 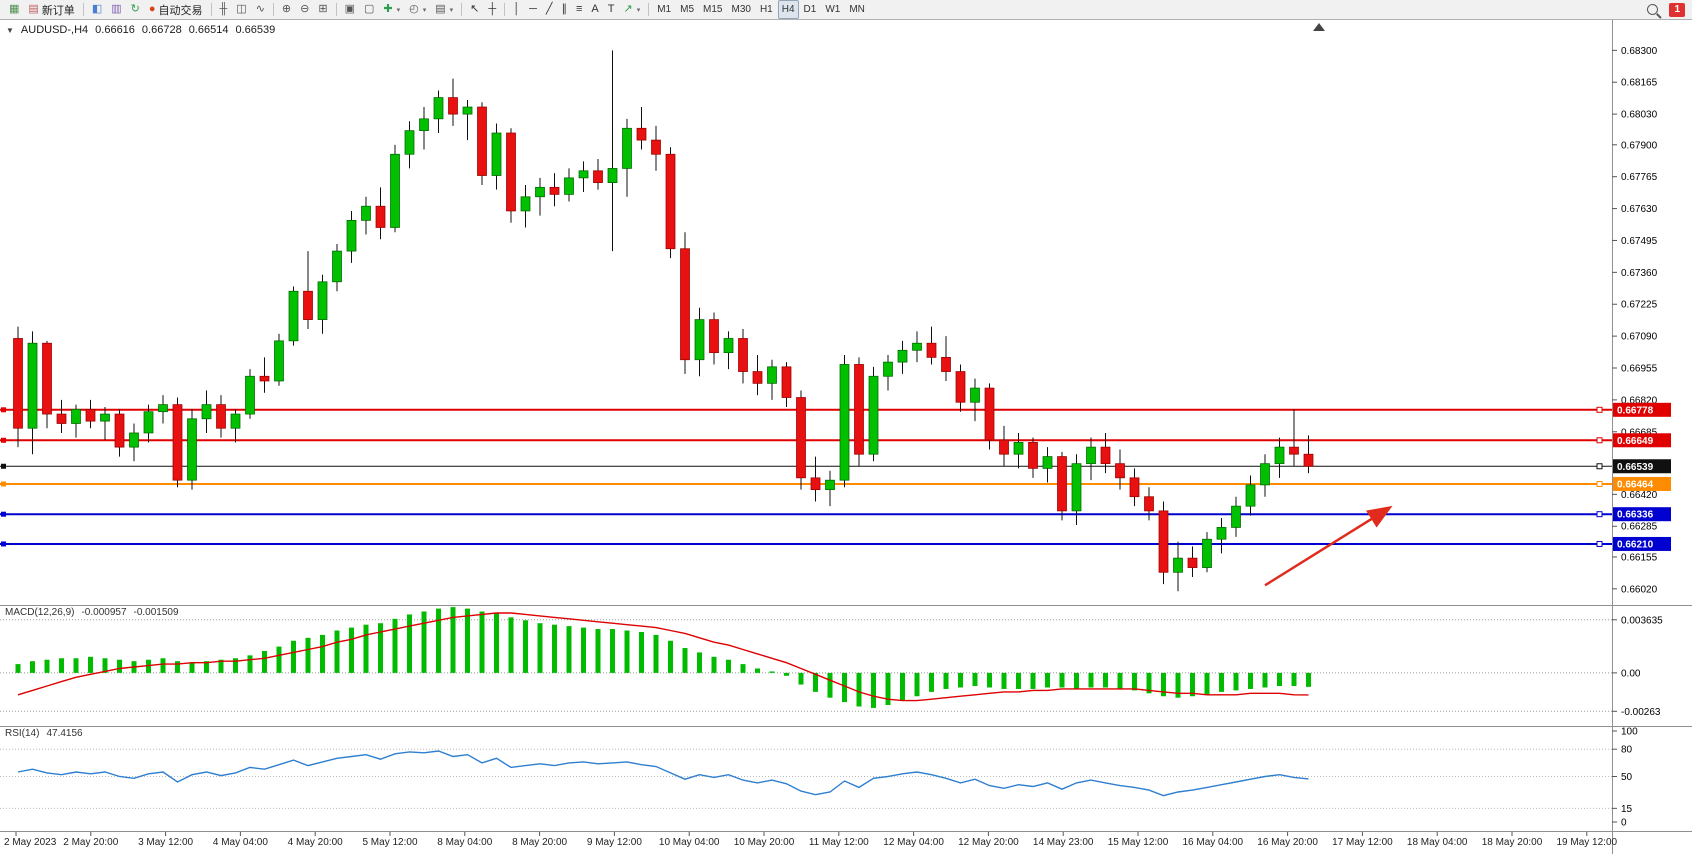 What do you see at coordinates (1635, 515) in the screenshot?
I see `price-badge-label: 0.66336` at bounding box center [1635, 515].